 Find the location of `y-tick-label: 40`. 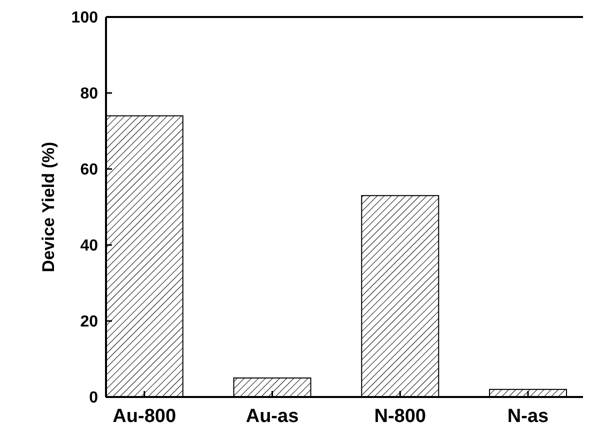

y-tick-label: 40 is located at coordinates (89, 246).